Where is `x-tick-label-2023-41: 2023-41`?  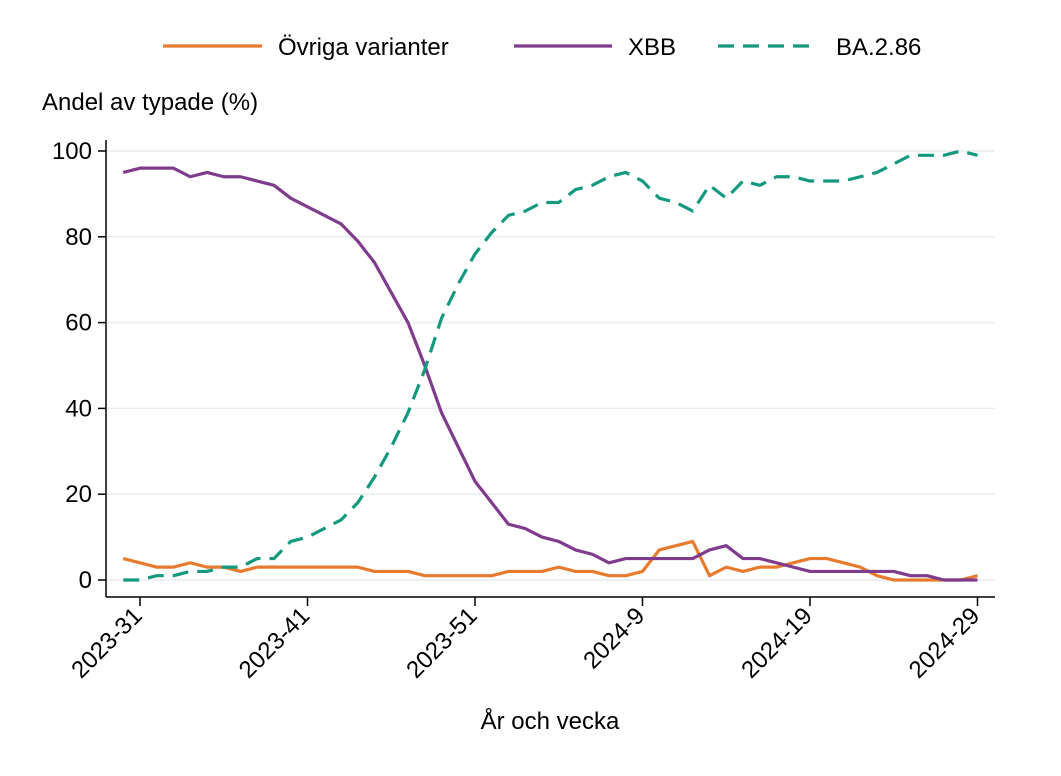
x-tick-label-2023-41: 2023-41 is located at coordinates (274, 642).